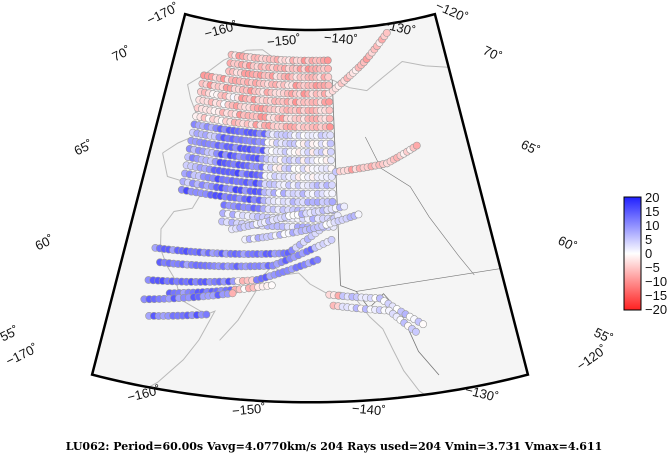 Image resolution: width=668 pixels, height=462 pixels. What do you see at coordinates (649, 239) in the screenshot?
I see `colorbar-label: 5` at bounding box center [649, 239].